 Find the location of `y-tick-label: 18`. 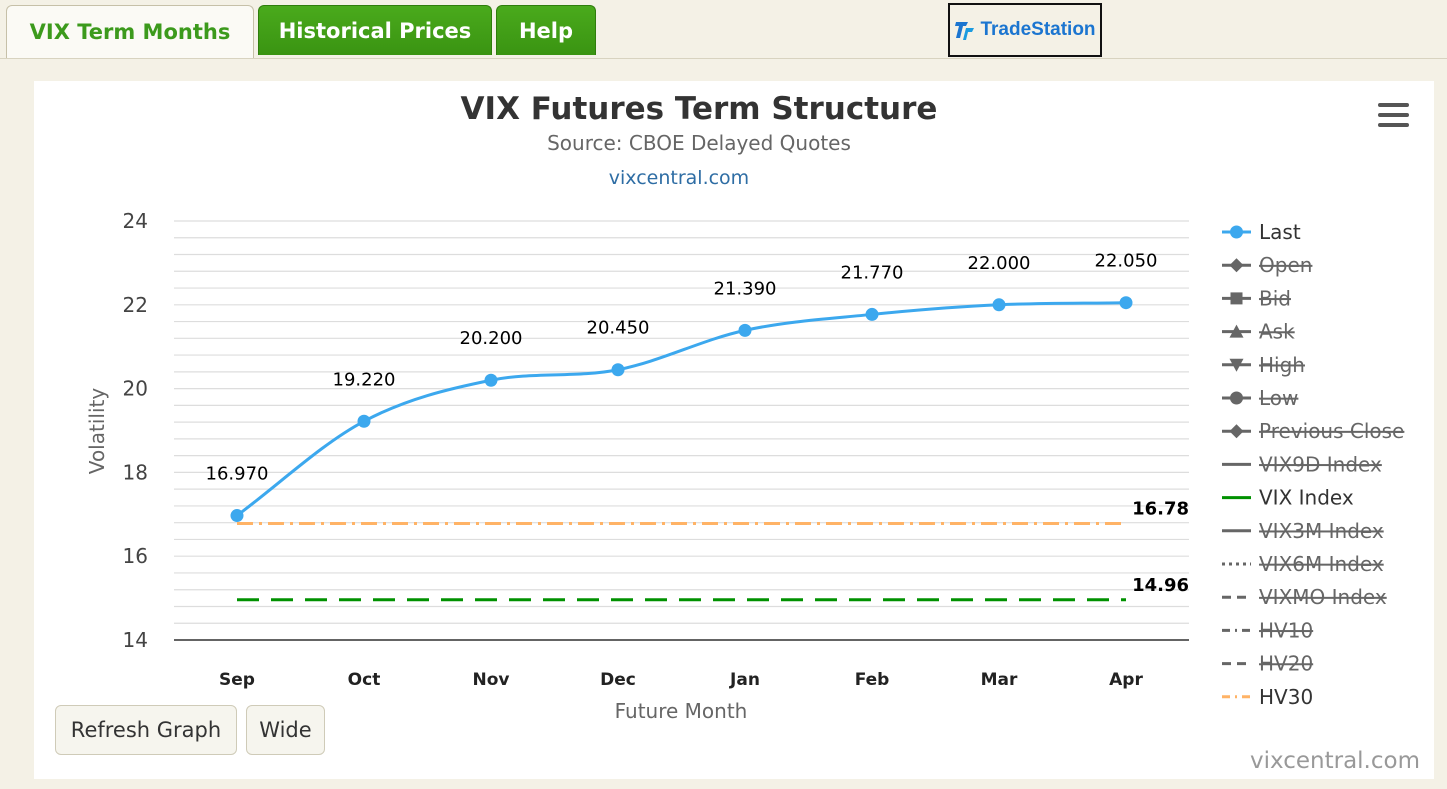

y-tick-label: 18 is located at coordinates (135, 472).